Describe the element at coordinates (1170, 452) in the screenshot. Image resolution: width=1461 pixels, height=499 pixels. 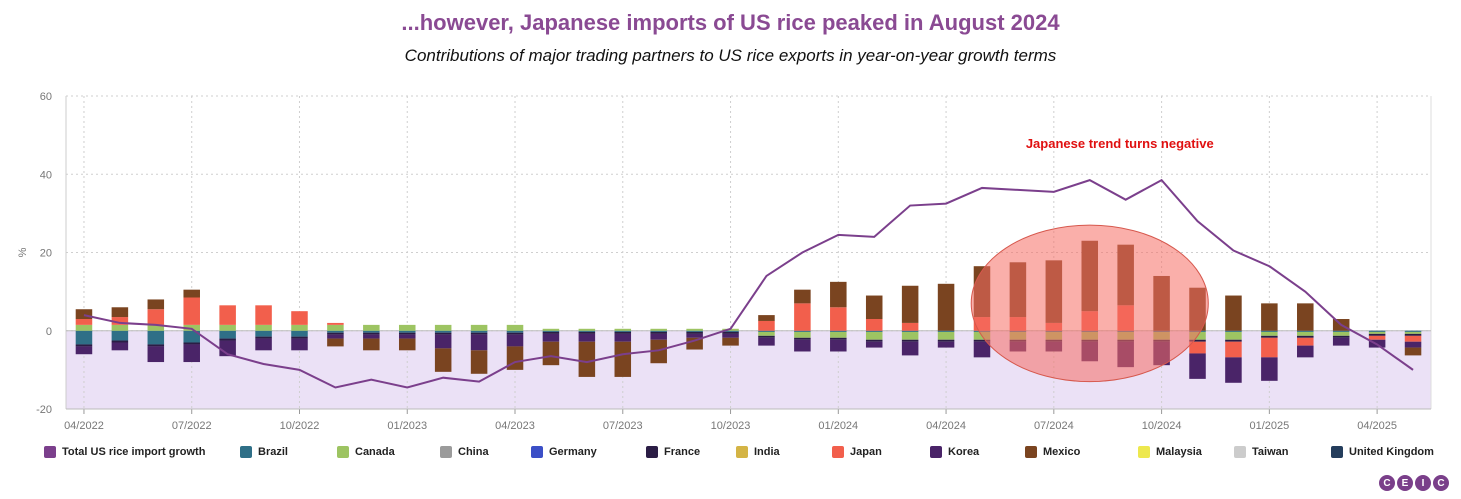
I see `legend-item-malaysia: Malaysia` at that location.